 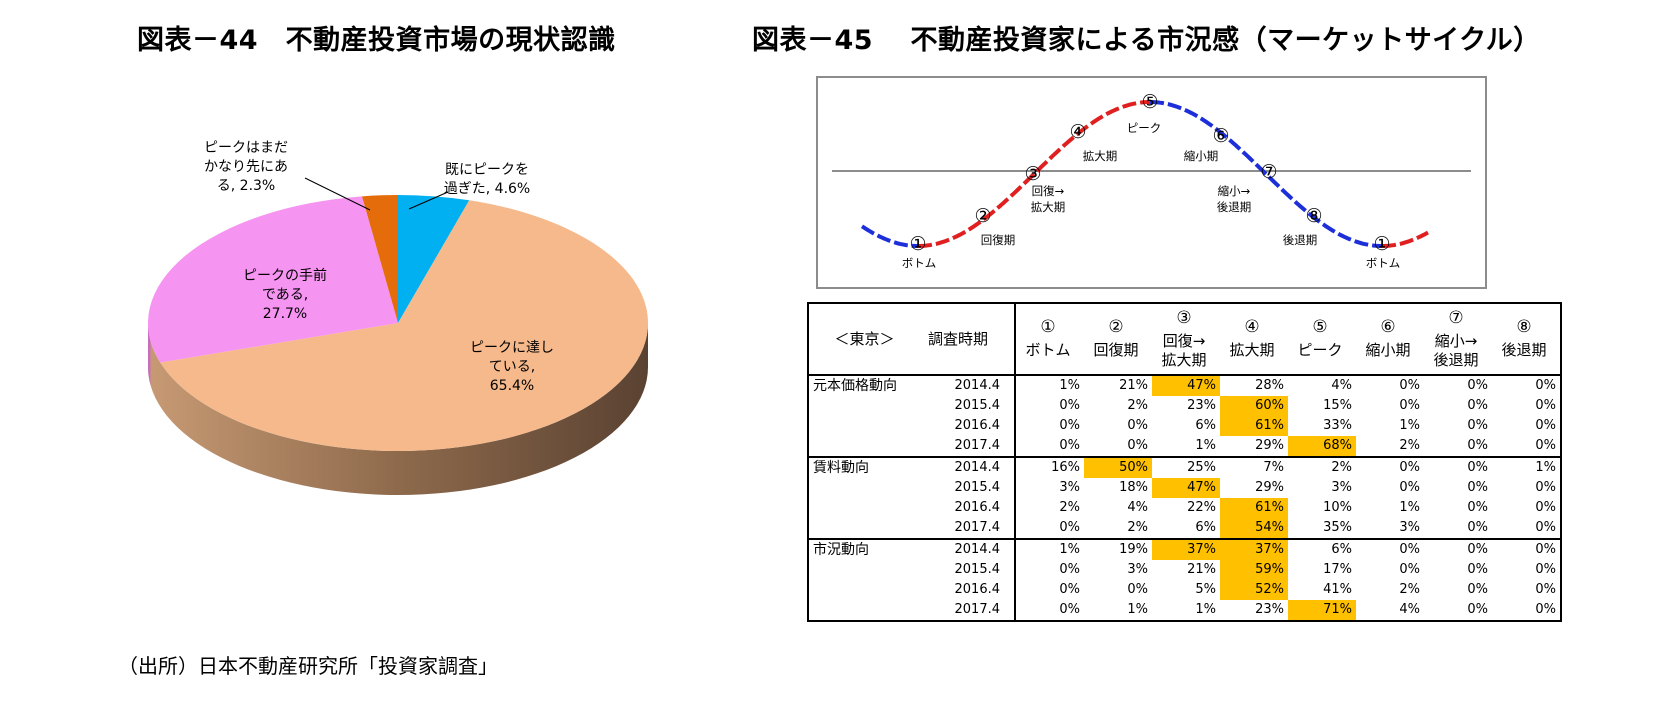 I want to click on table-column-header: ④ 拡大期, so click(x=1252, y=338).